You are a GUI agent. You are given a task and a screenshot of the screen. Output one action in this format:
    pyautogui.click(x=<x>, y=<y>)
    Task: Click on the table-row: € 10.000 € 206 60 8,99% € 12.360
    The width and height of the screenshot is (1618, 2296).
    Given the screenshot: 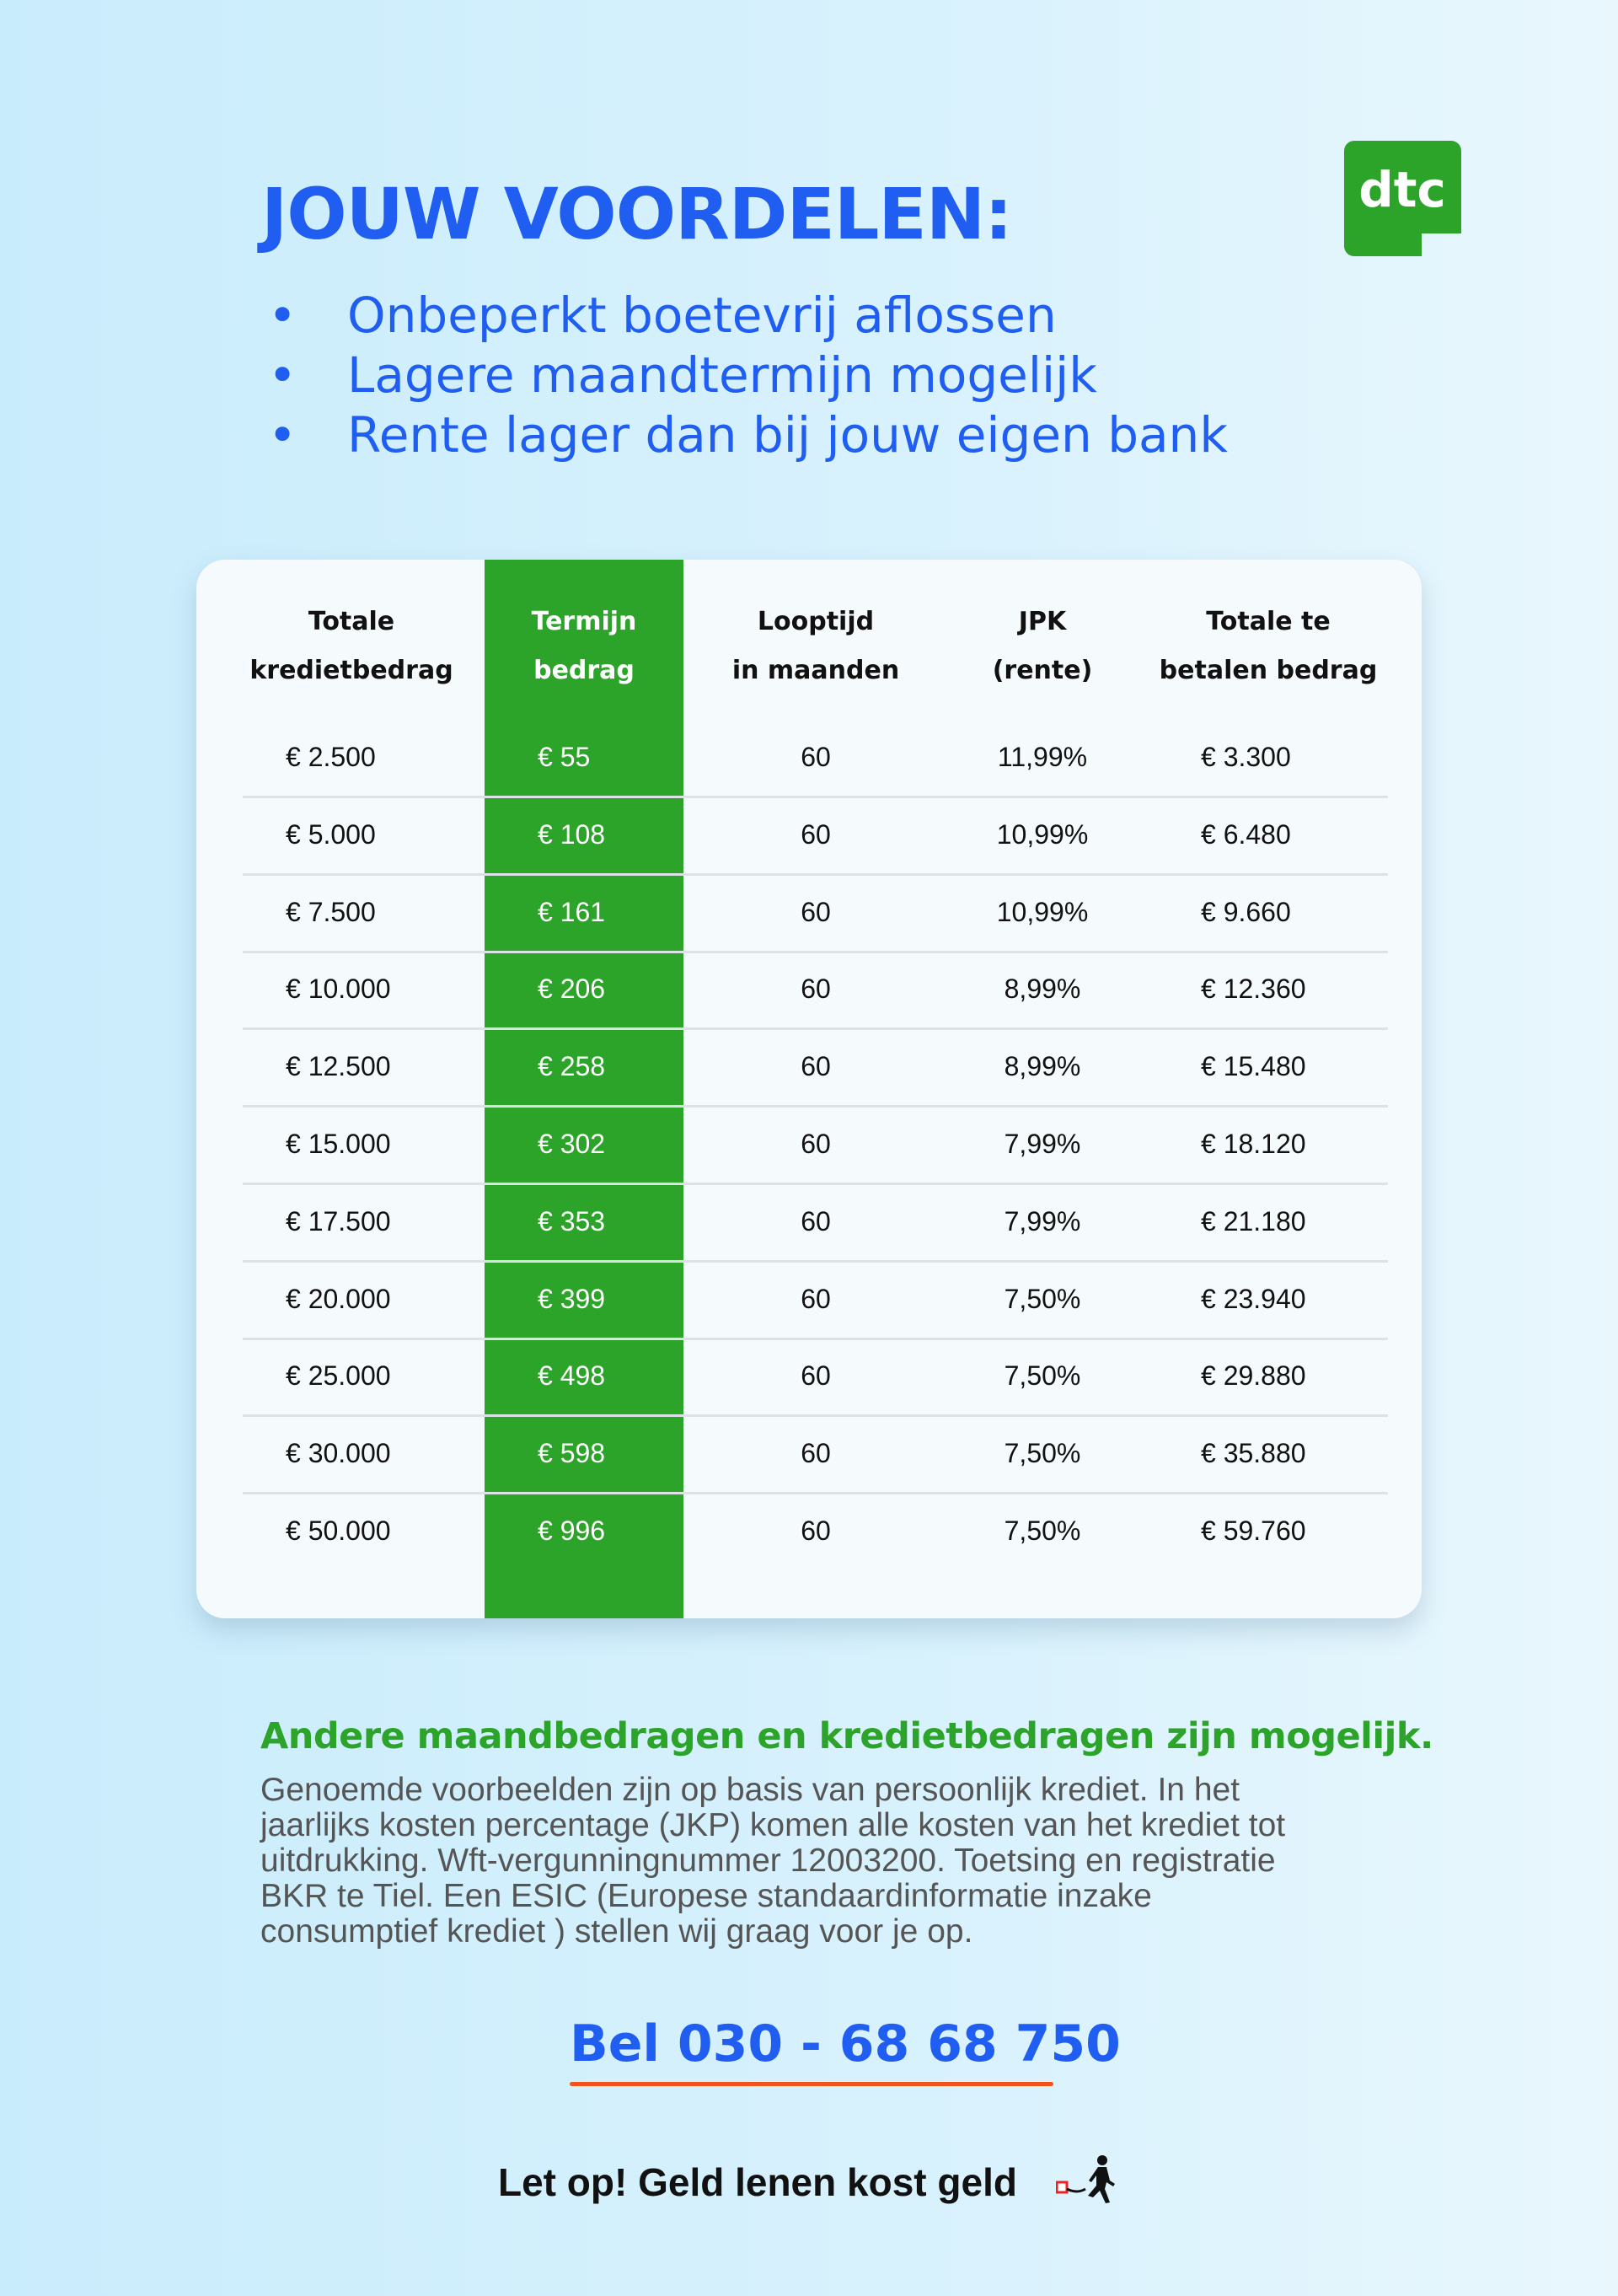 What is the action you would take?
    pyautogui.click(x=809, y=992)
    